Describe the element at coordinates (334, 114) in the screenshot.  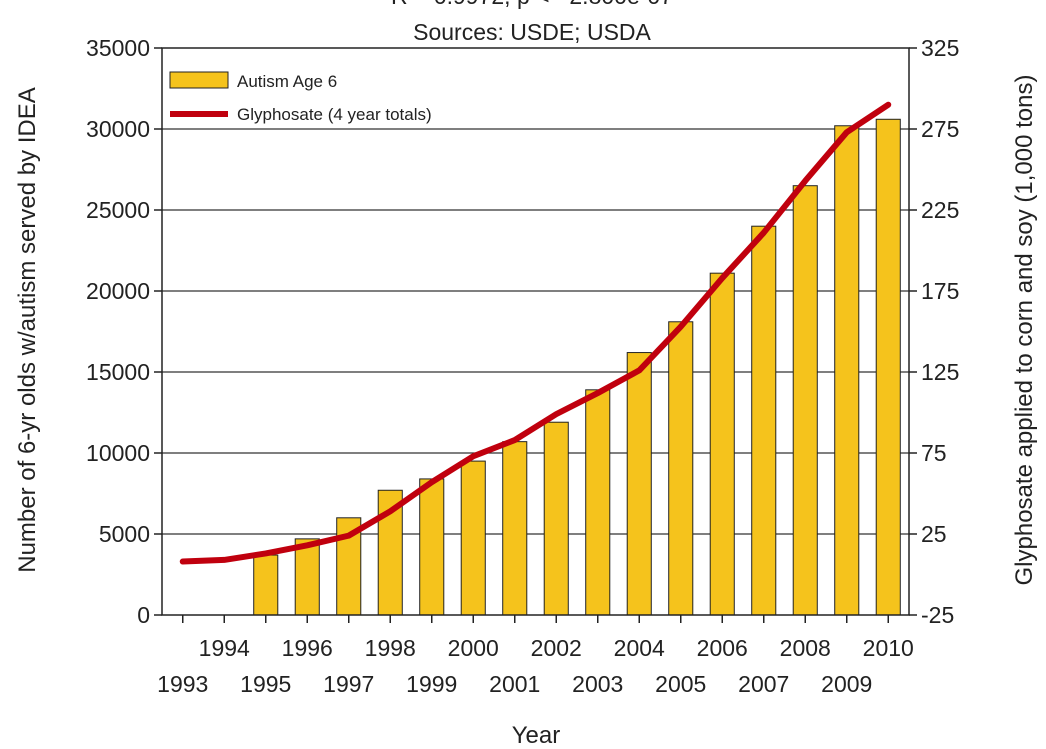
I see `legend-label-glyphosate: Glyphosate (4 year totals)` at that location.